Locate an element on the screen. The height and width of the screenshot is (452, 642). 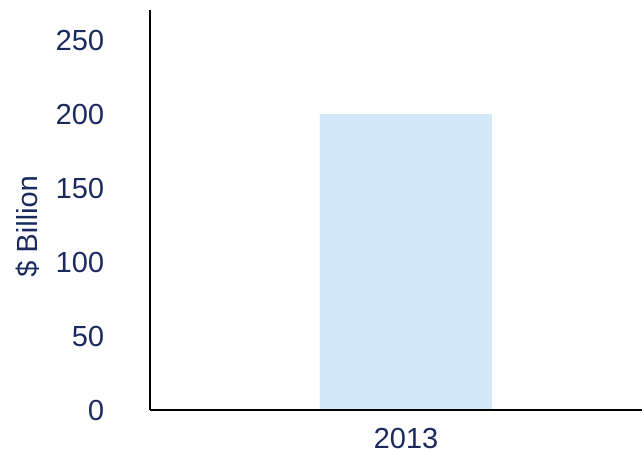
x-axis-ticks: 2013 is located at coordinates (406, 437).